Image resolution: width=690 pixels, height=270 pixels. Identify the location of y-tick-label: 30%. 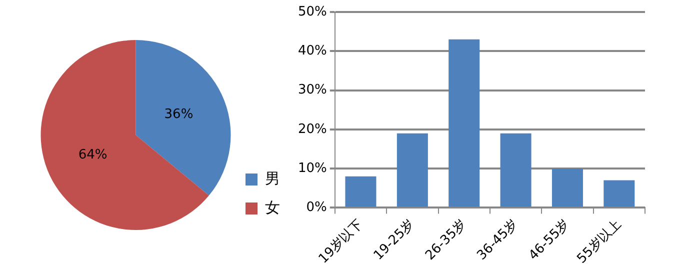
(312, 90).